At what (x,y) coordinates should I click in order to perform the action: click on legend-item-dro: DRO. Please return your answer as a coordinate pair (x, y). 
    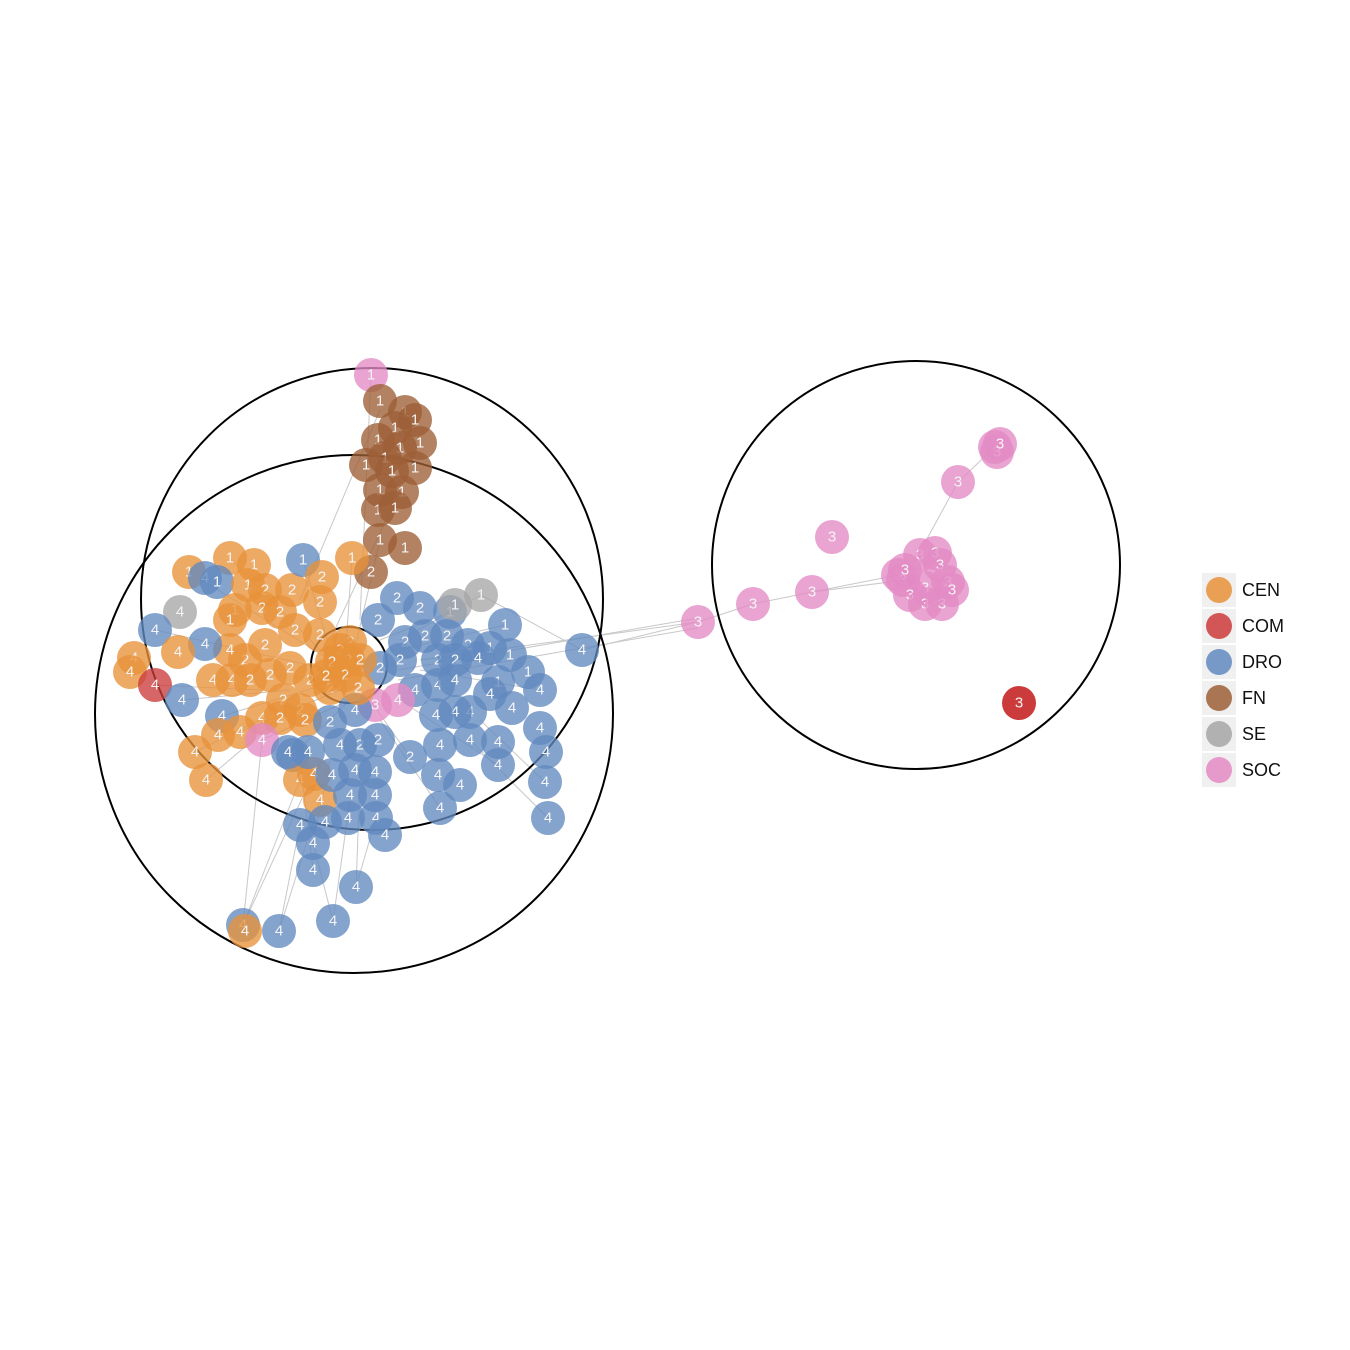
    Looking at the image, I should click on (1247, 662).